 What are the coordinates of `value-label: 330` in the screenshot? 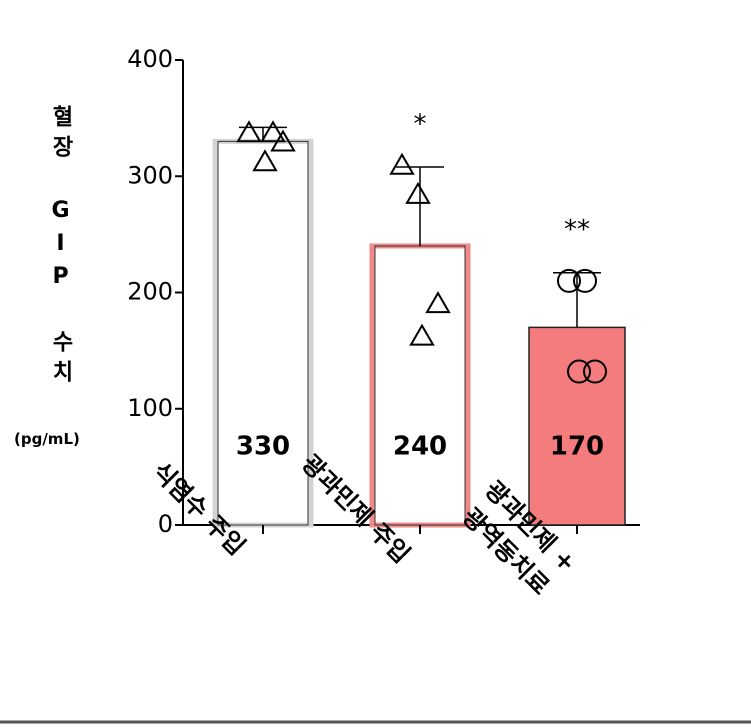 It's located at (263, 447).